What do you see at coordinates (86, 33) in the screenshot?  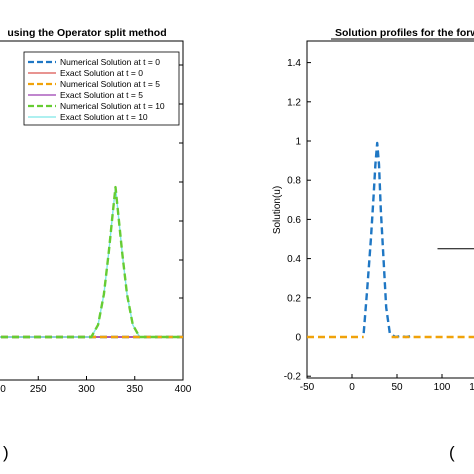 I see `left-chart-title: using the Operator split method` at bounding box center [86, 33].